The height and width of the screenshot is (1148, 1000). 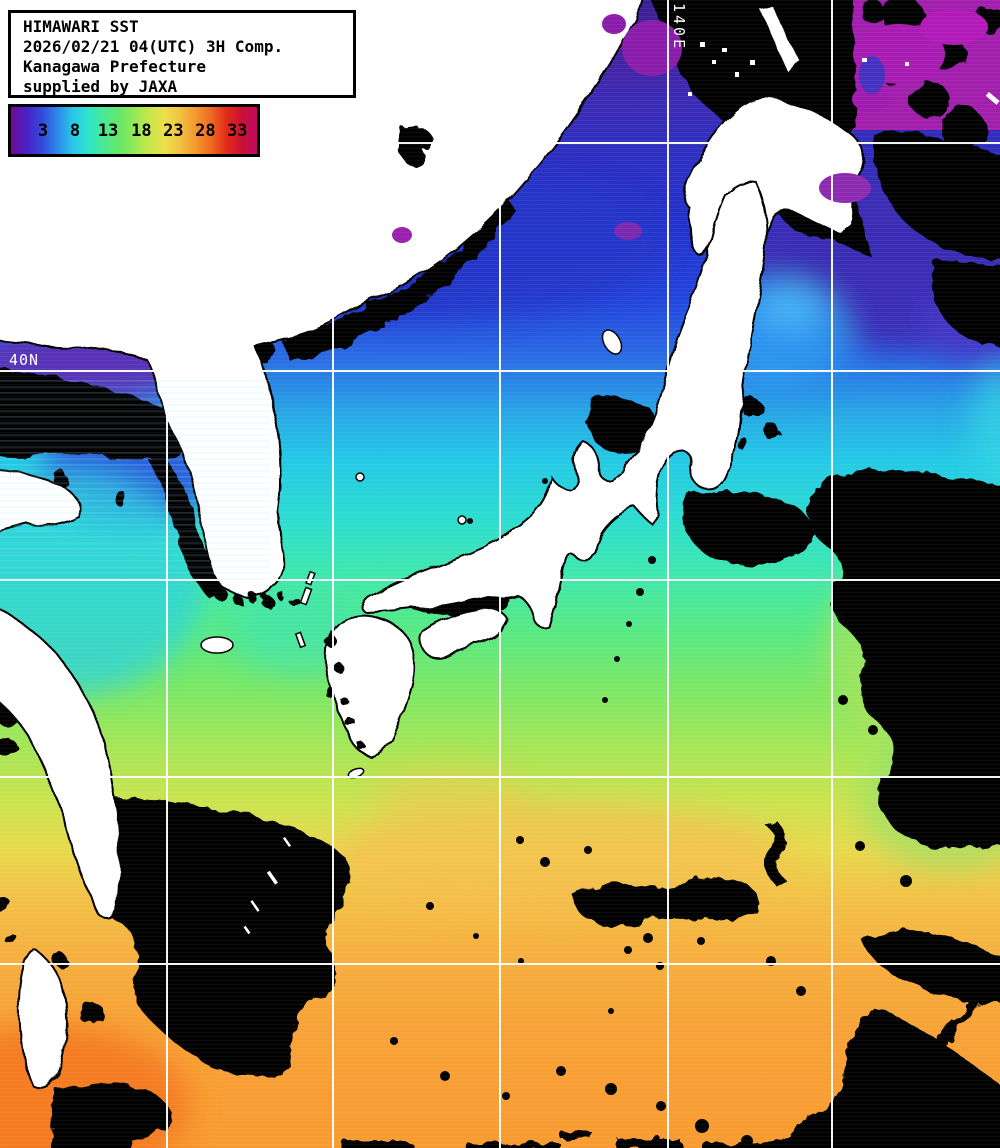 What do you see at coordinates (217, 645) in the screenshot?
I see `island-jeju` at bounding box center [217, 645].